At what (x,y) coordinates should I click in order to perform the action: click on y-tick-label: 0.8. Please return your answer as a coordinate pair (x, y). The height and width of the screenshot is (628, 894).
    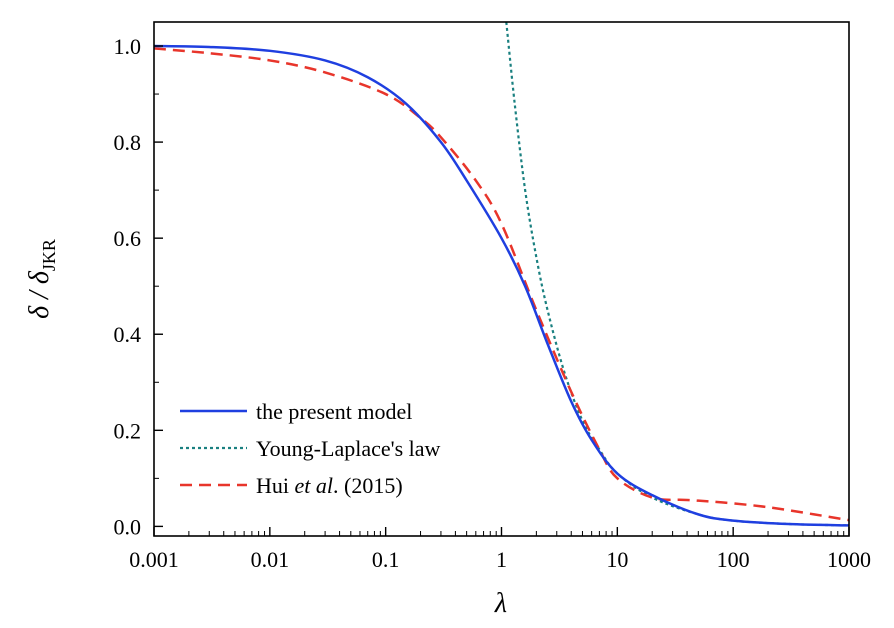
    Looking at the image, I should click on (128, 142).